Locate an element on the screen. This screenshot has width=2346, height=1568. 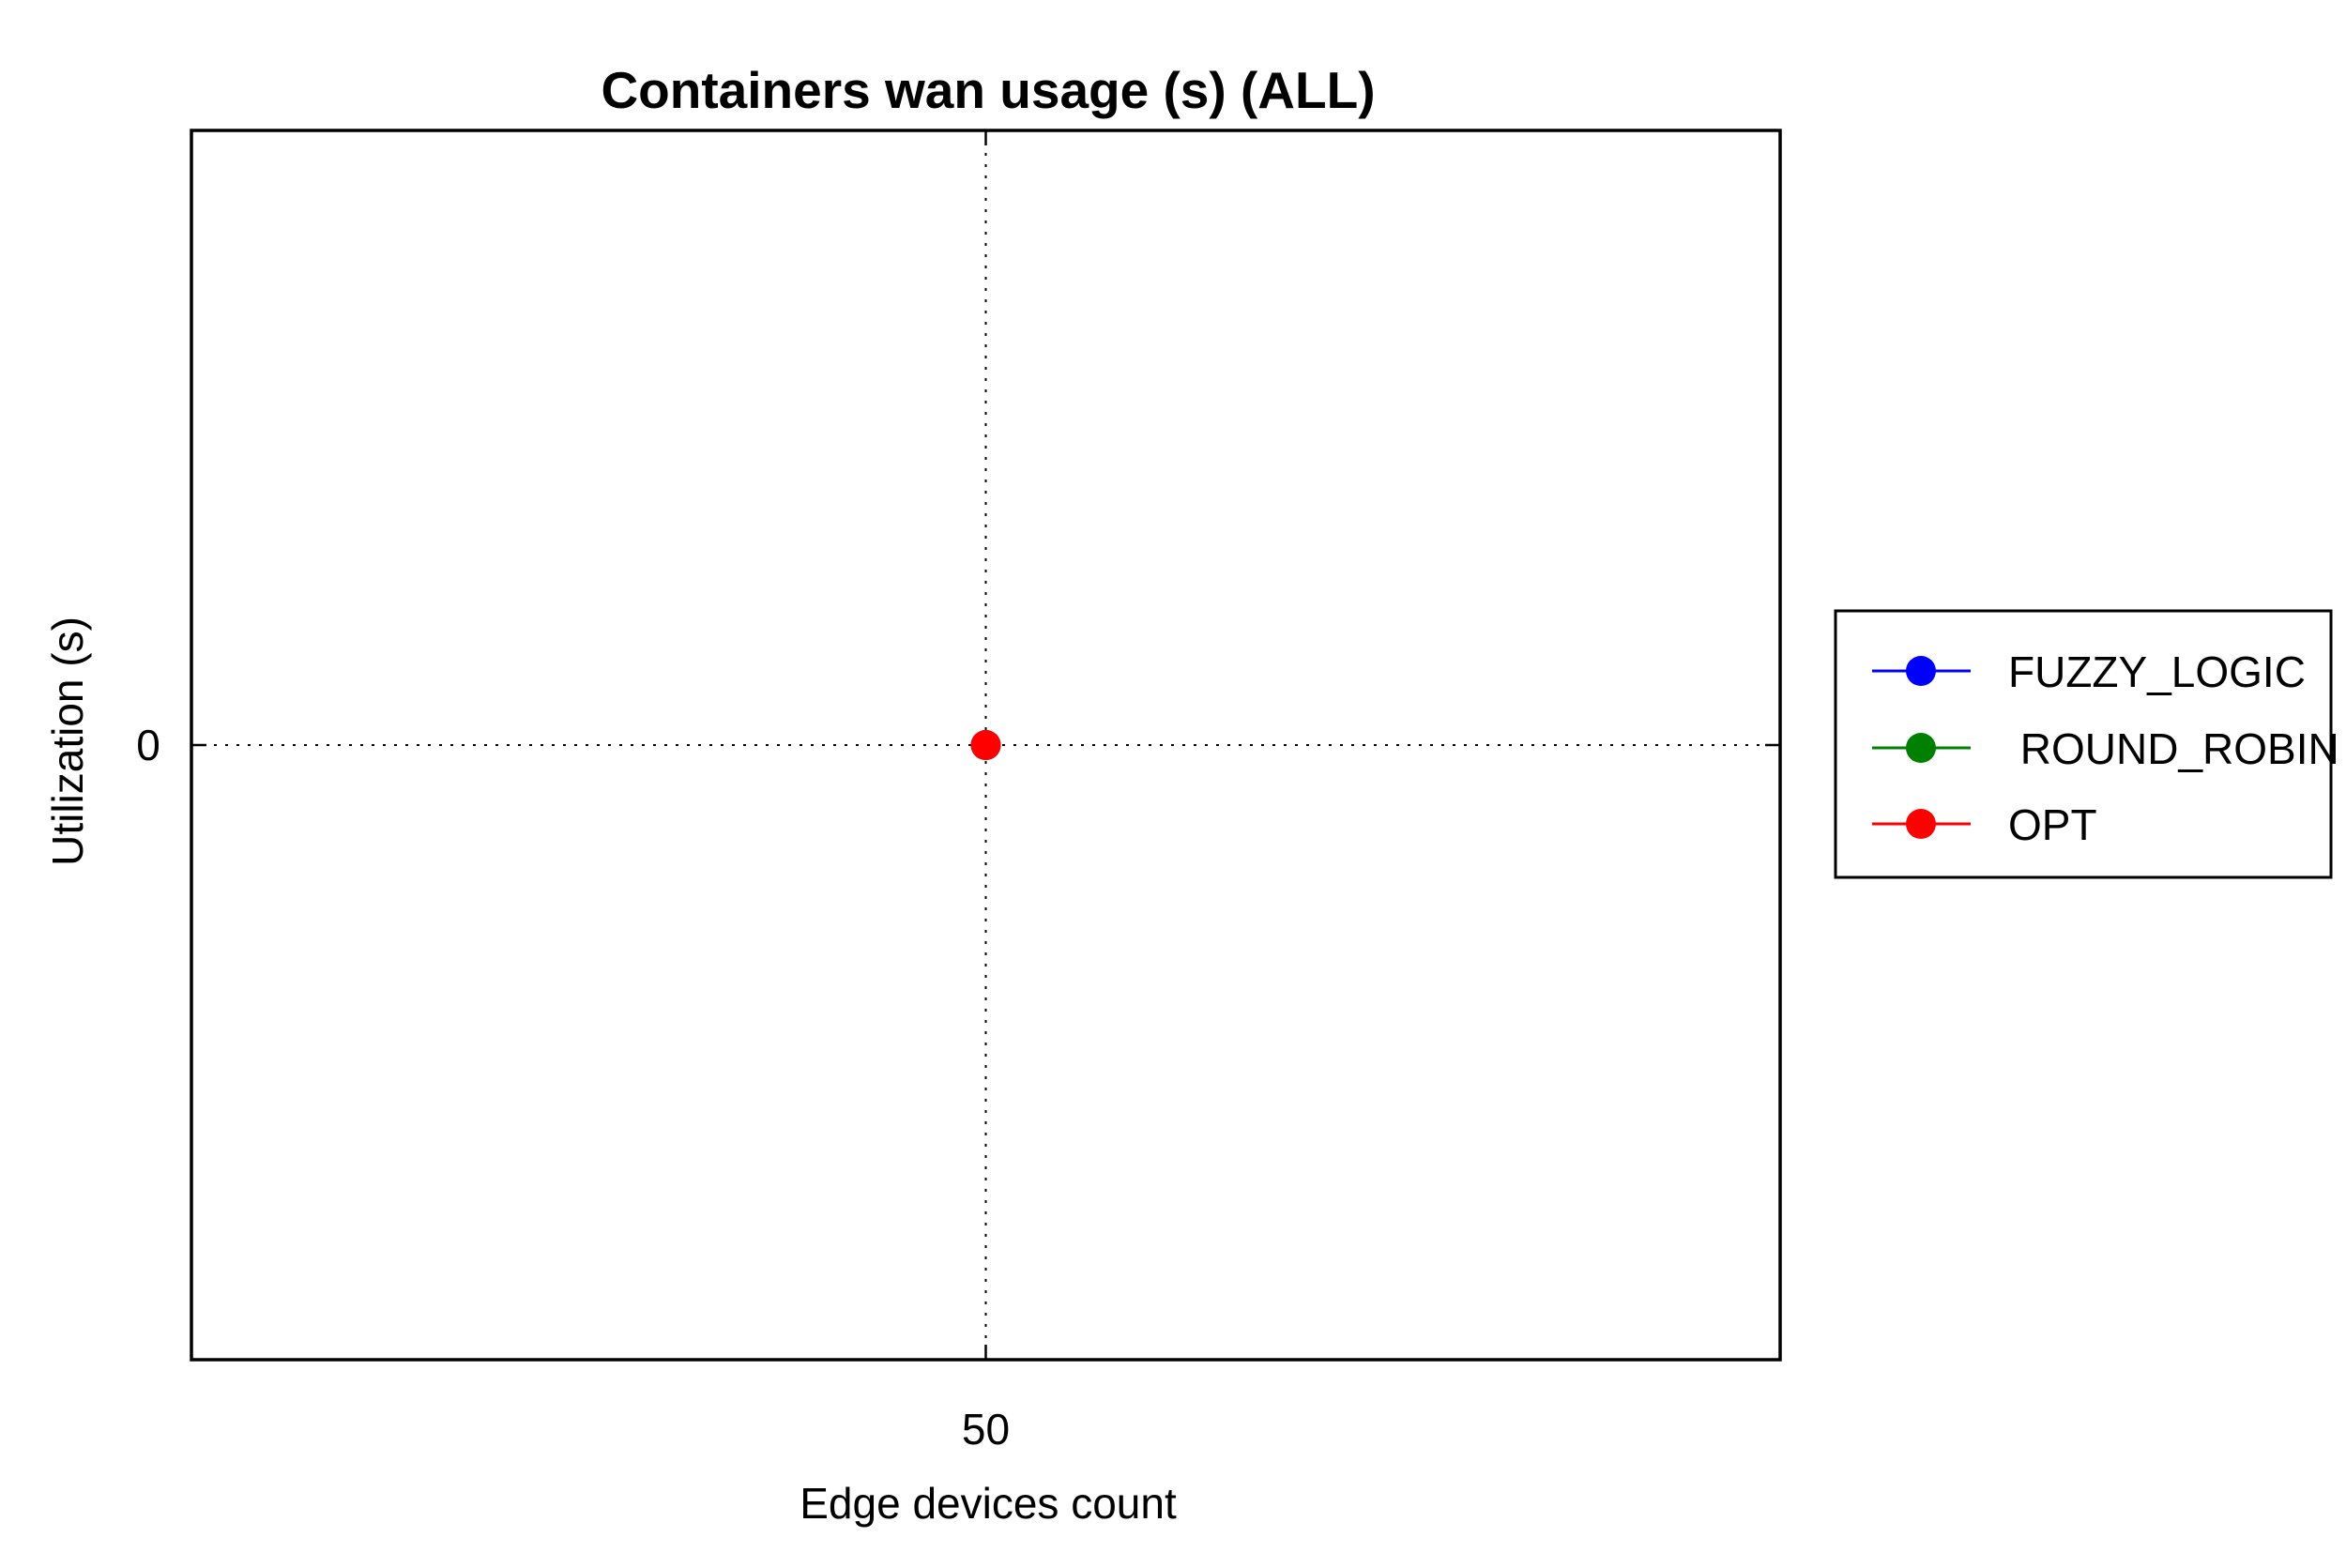
legend-label: ROUND_ROBIN is located at coordinates (2174, 748).